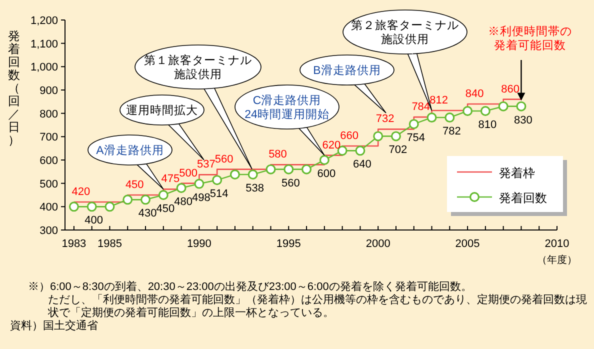 The width and height of the screenshot is (594, 349). Describe the element at coordinates (44, 68) in the screenshot. I see `y-tick-label: 1,000` at that location.